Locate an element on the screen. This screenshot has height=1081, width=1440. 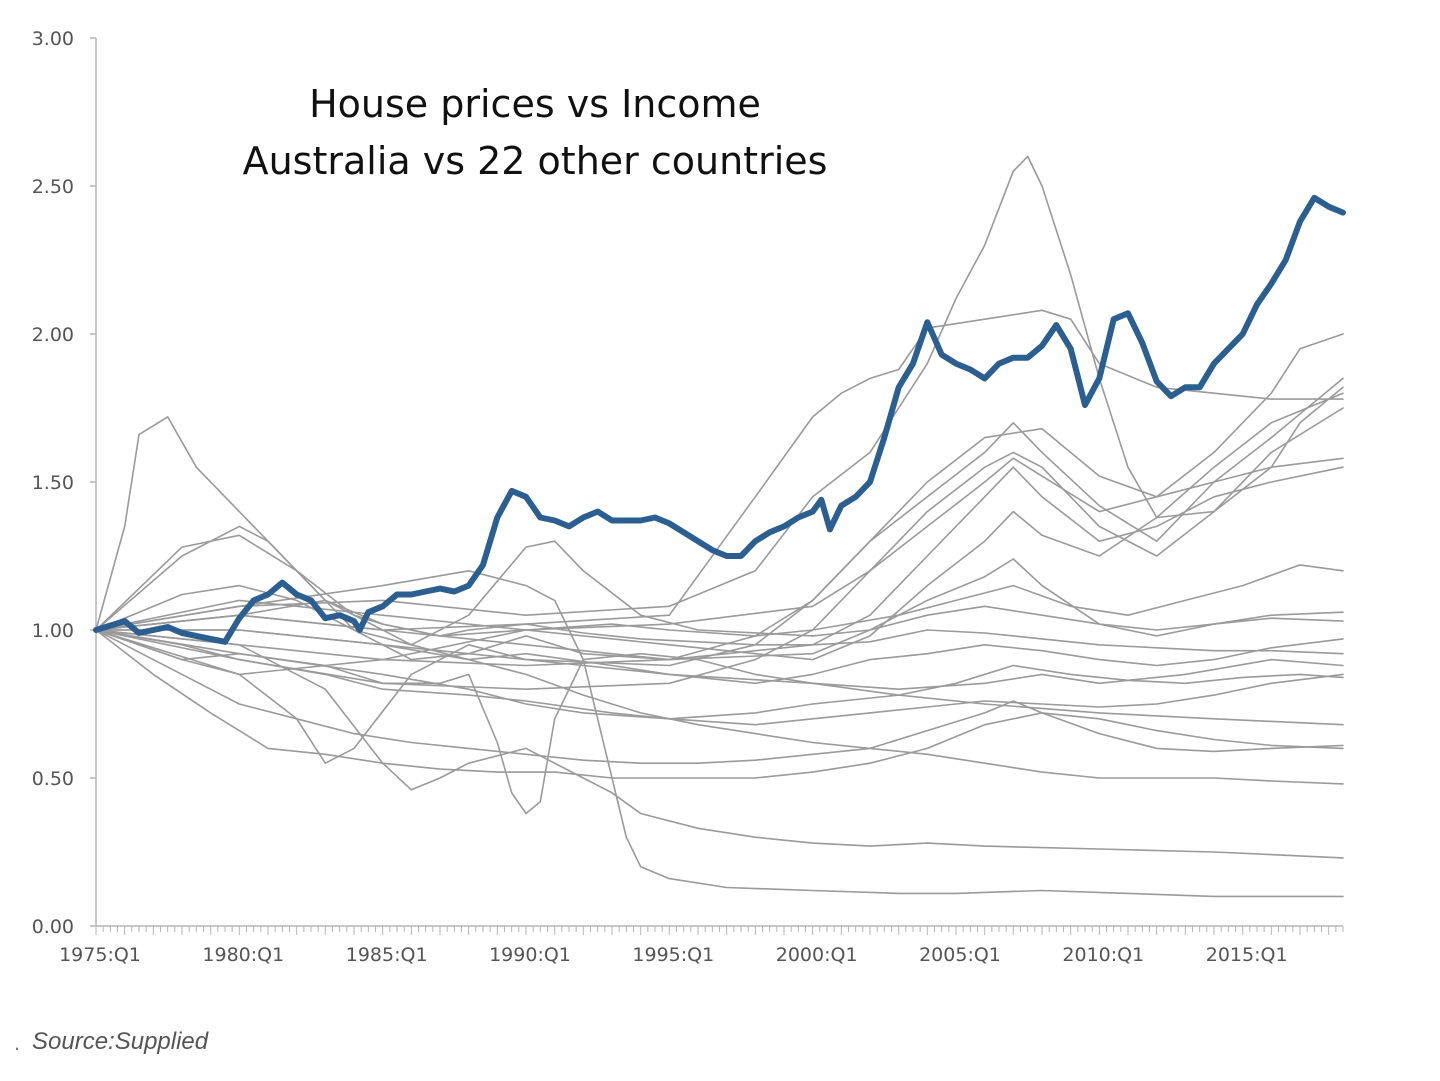
x-tick-label-1: 1980:Q1 is located at coordinates (243, 955).